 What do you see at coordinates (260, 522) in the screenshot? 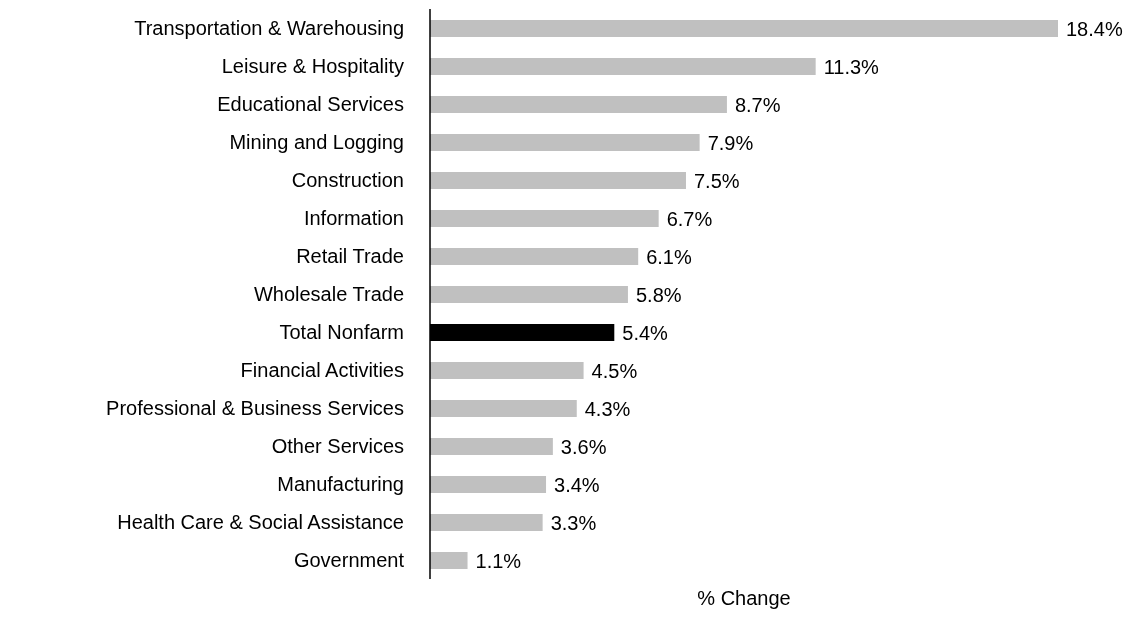
I see `y-tick-label: Health Care & Social Assistance` at bounding box center [260, 522].